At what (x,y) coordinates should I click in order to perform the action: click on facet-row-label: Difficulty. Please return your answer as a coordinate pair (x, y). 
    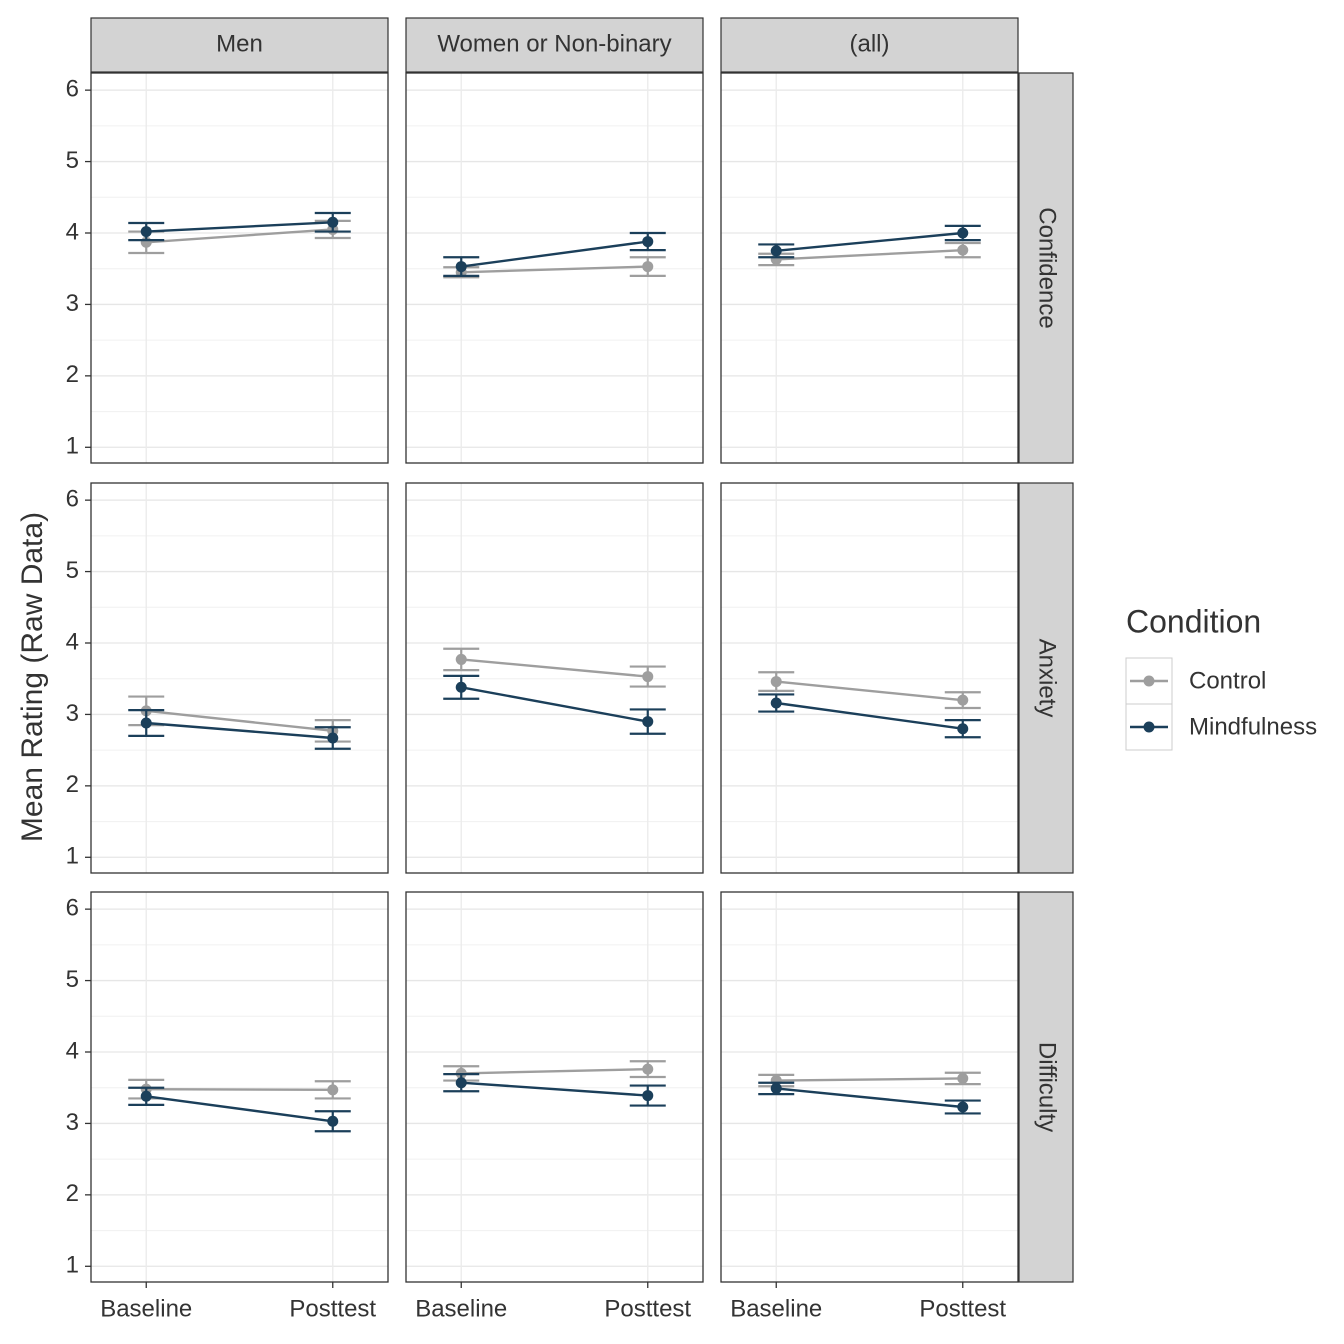
    Looking at the image, I should click on (1047, 1087).